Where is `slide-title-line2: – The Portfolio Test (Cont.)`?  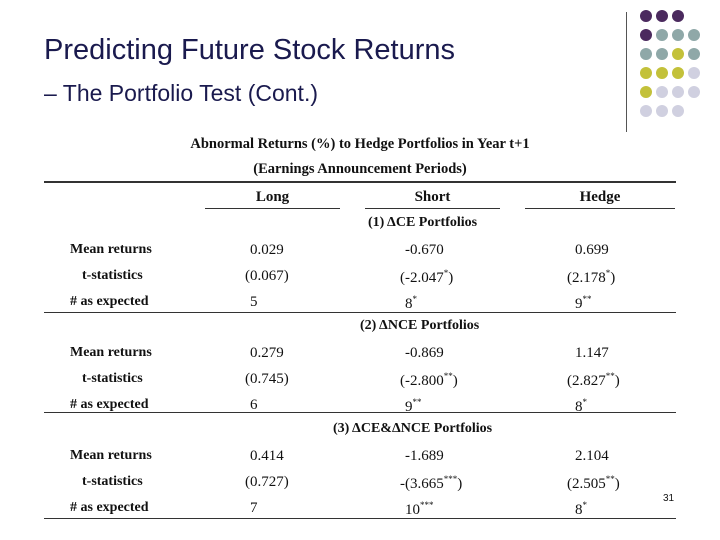 slide-title-line2: – The Portfolio Test (Cont.) is located at coordinates (181, 93).